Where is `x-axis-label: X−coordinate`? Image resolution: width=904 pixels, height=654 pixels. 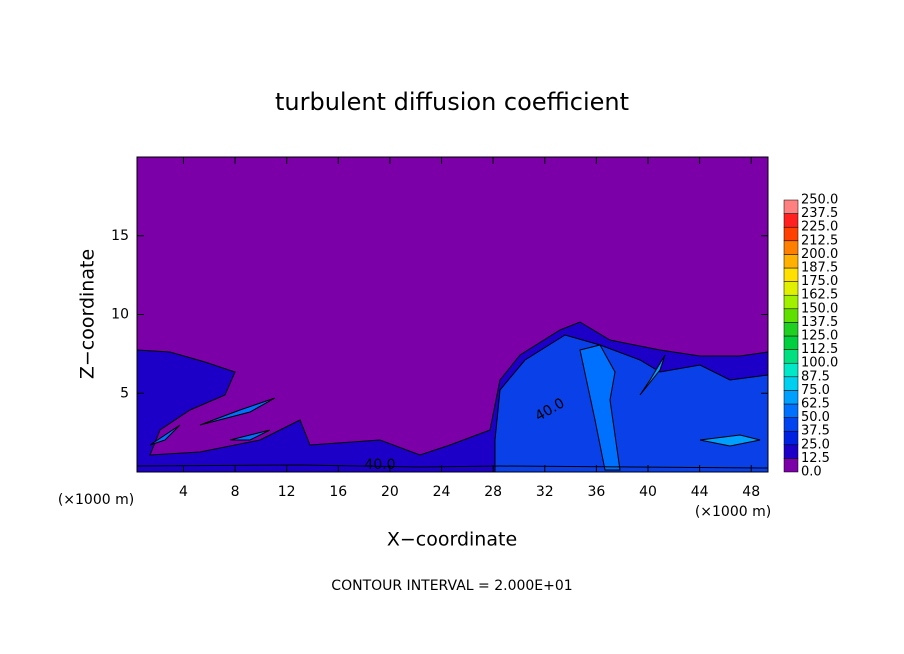
x-axis-label: X−coordinate is located at coordinates (452, 540).